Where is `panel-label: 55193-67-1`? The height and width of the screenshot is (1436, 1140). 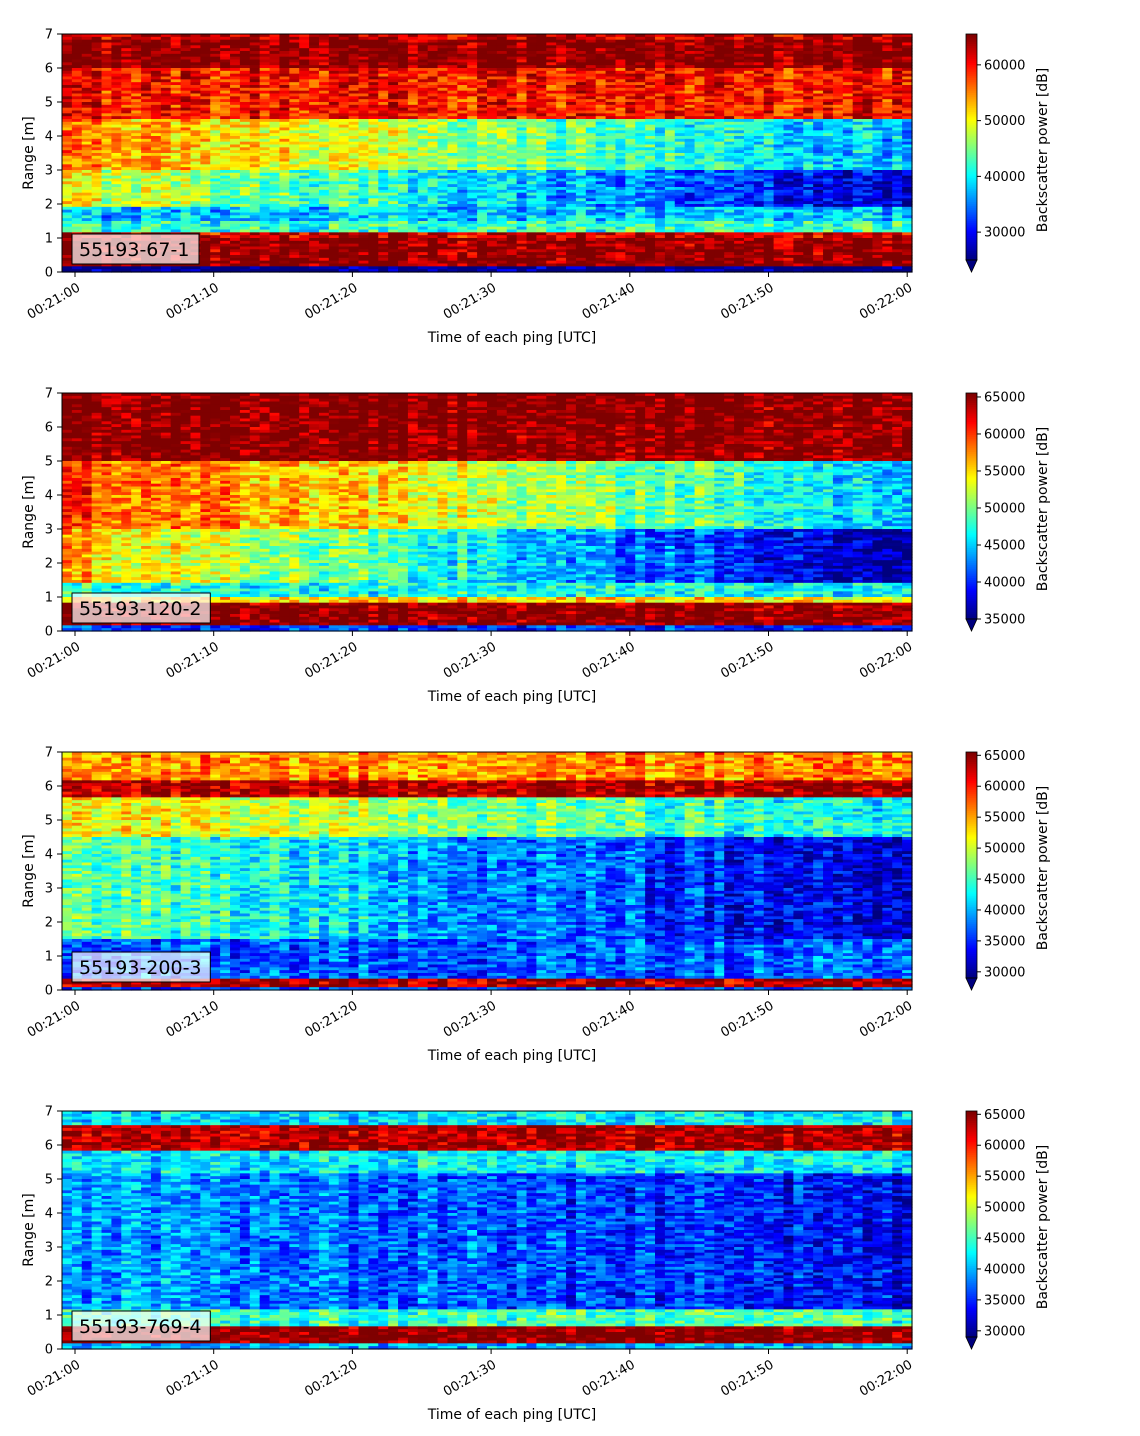
panel-label: 55193-67-1 is located at coordinates (135, 249).